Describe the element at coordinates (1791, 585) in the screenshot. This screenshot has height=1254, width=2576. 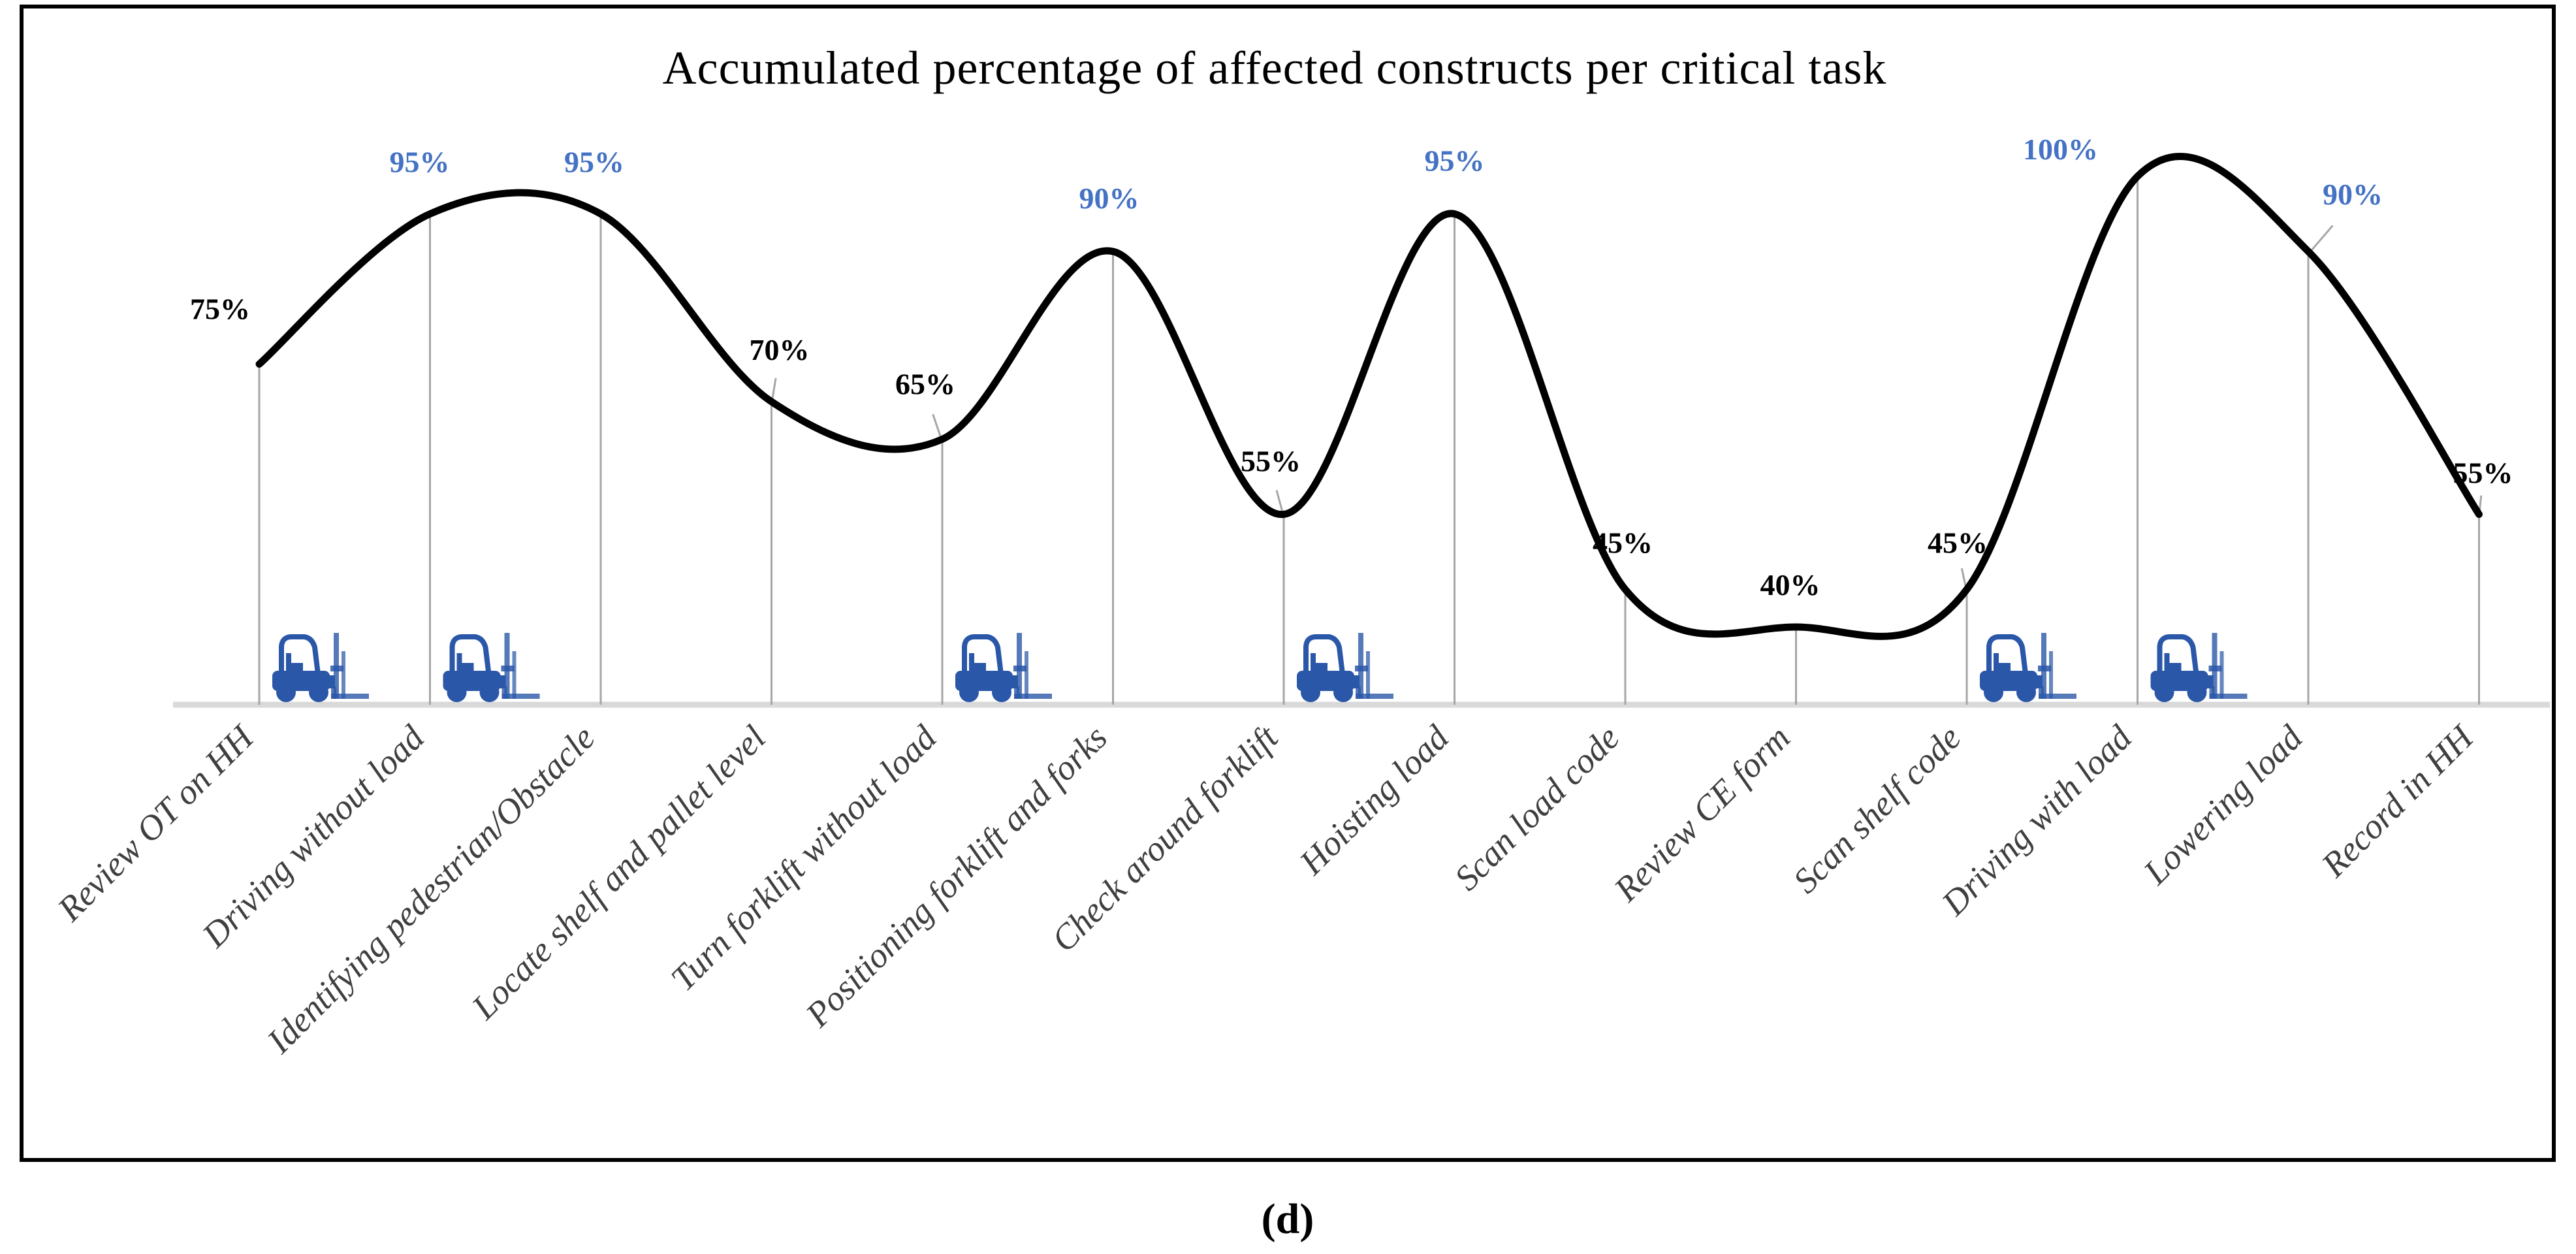
I see `point-label: 40%` at that location.